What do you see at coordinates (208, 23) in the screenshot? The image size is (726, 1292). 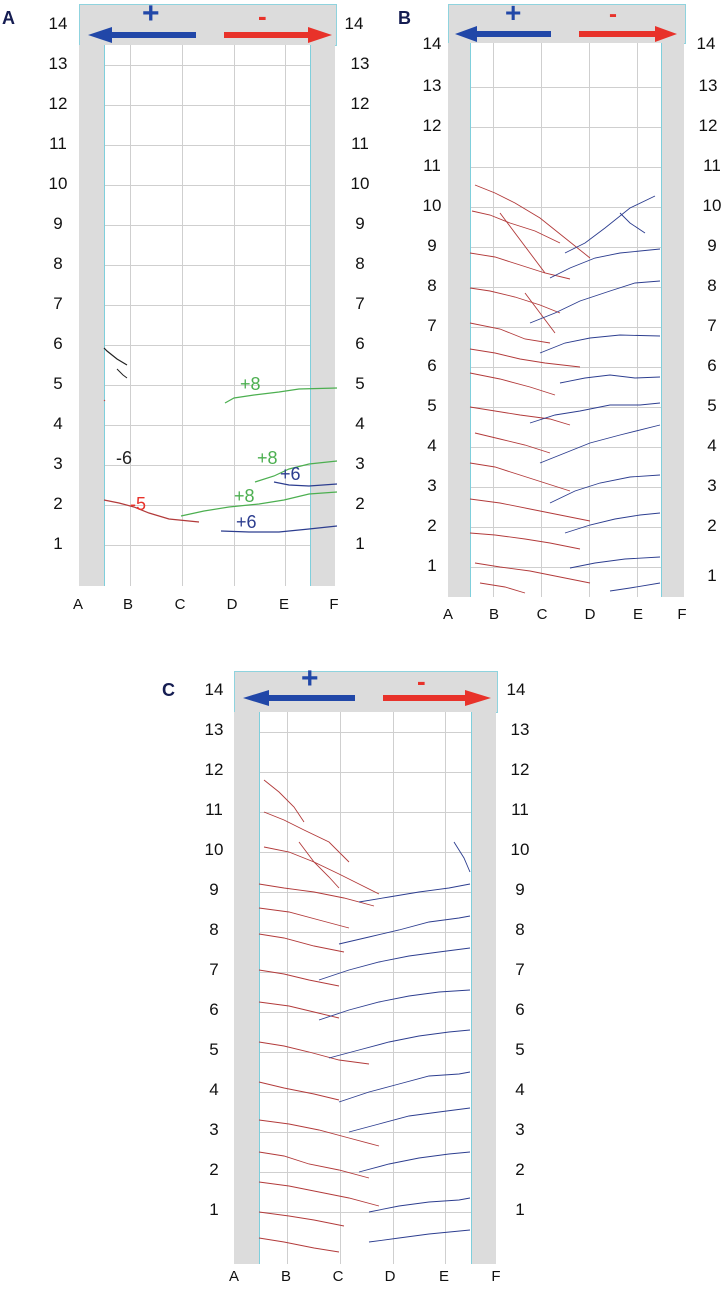 I see `panel-a-direction-header: + -` at bounding box center [208, 23].